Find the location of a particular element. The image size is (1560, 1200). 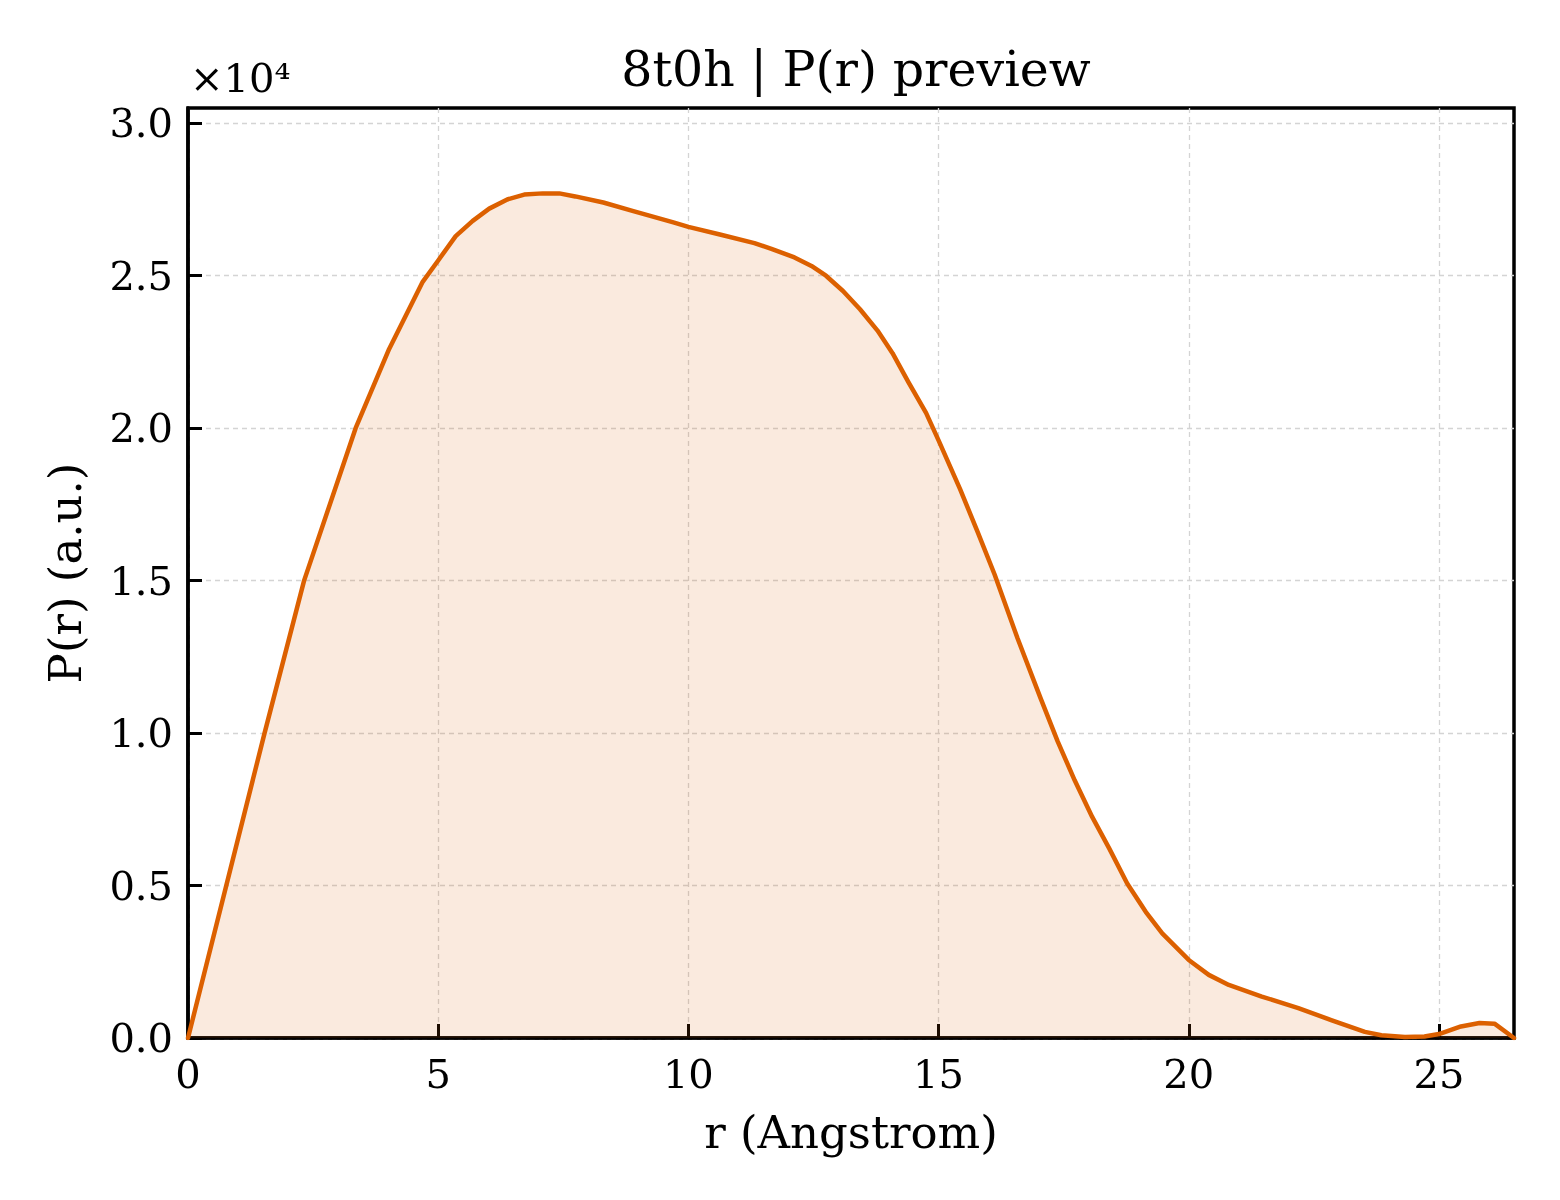

y-tick-label: 0.5 is located at coordinates (141, 885).